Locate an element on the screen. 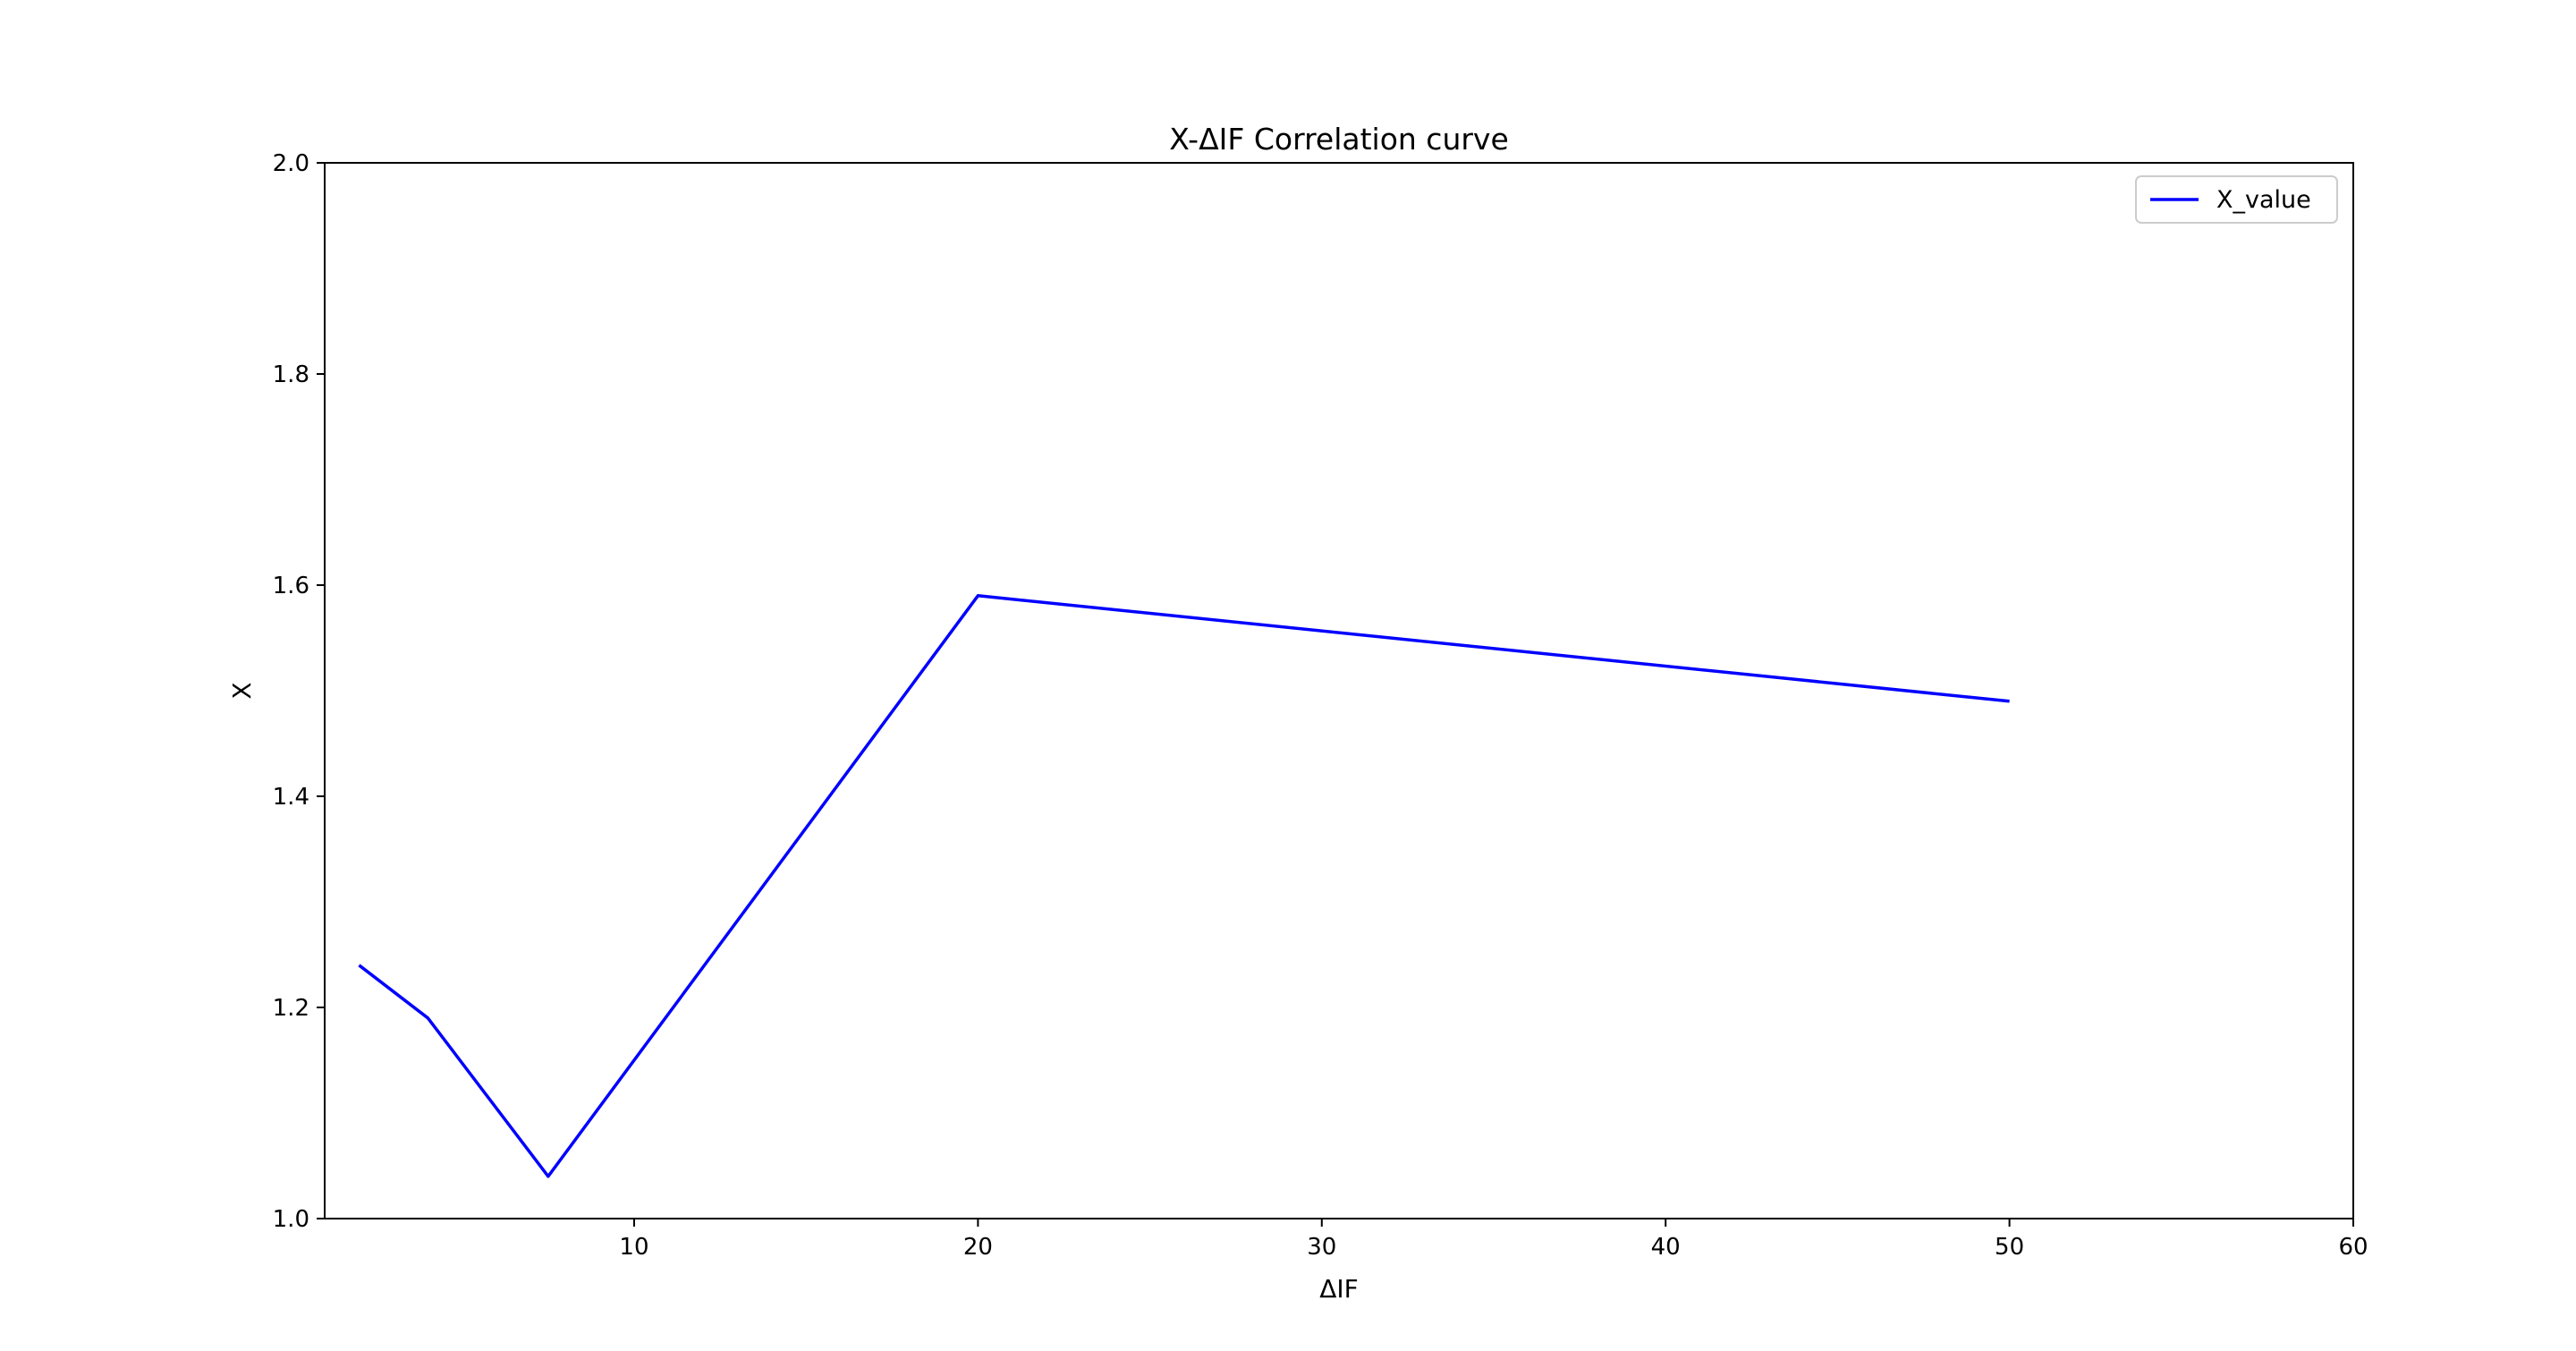  x-axis-ticks: 10 20 30 40 50 60 is located at coordinates (1493, 1240).